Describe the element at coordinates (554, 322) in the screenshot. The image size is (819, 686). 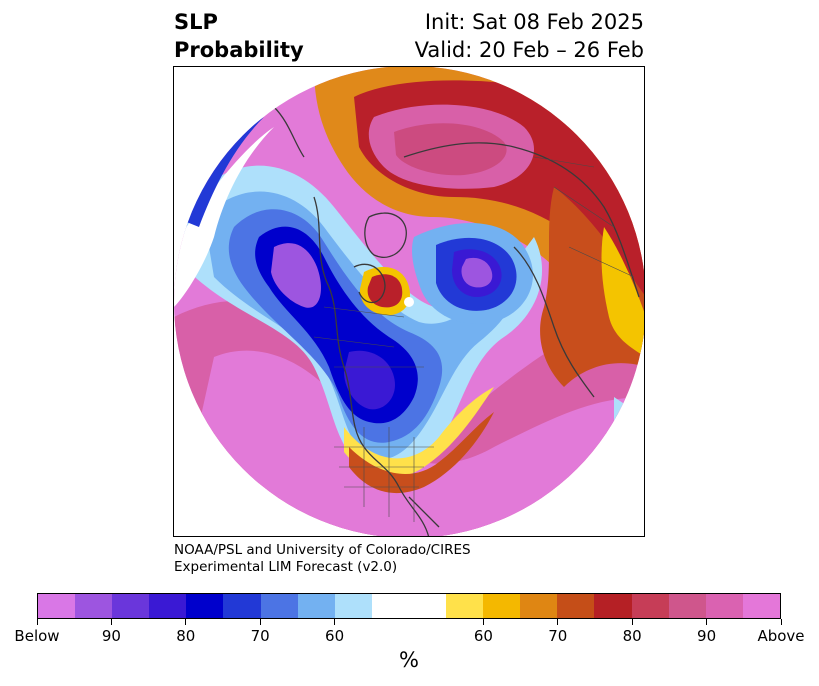
I see `coastline-europe` at that location.